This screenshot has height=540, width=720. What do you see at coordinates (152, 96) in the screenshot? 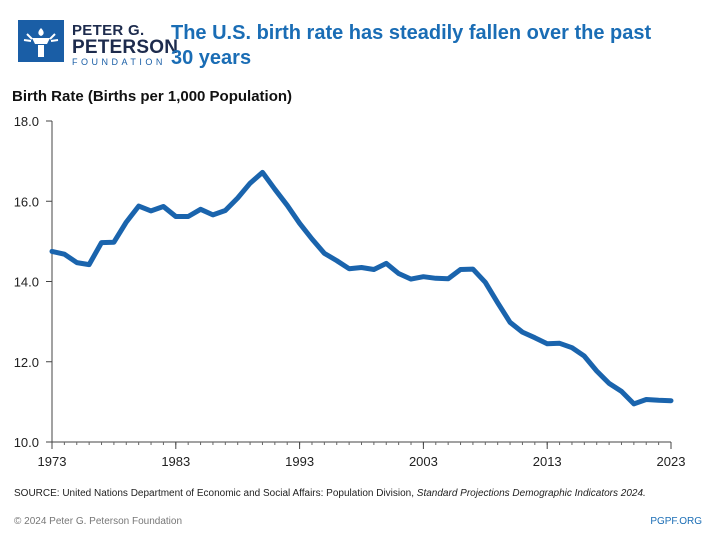
I see `y-axis-label: Birth Rate (Births per 1,000 Population)` at bounding box center [152, 96].